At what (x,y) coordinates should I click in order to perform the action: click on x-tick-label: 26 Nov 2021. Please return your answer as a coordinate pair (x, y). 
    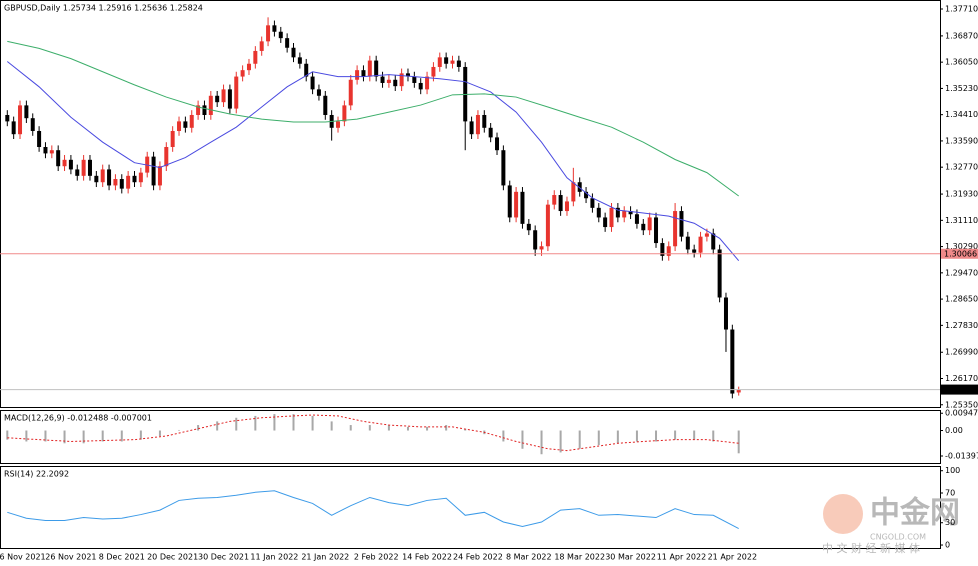
    Looking at the image, I should click on (70, 557).